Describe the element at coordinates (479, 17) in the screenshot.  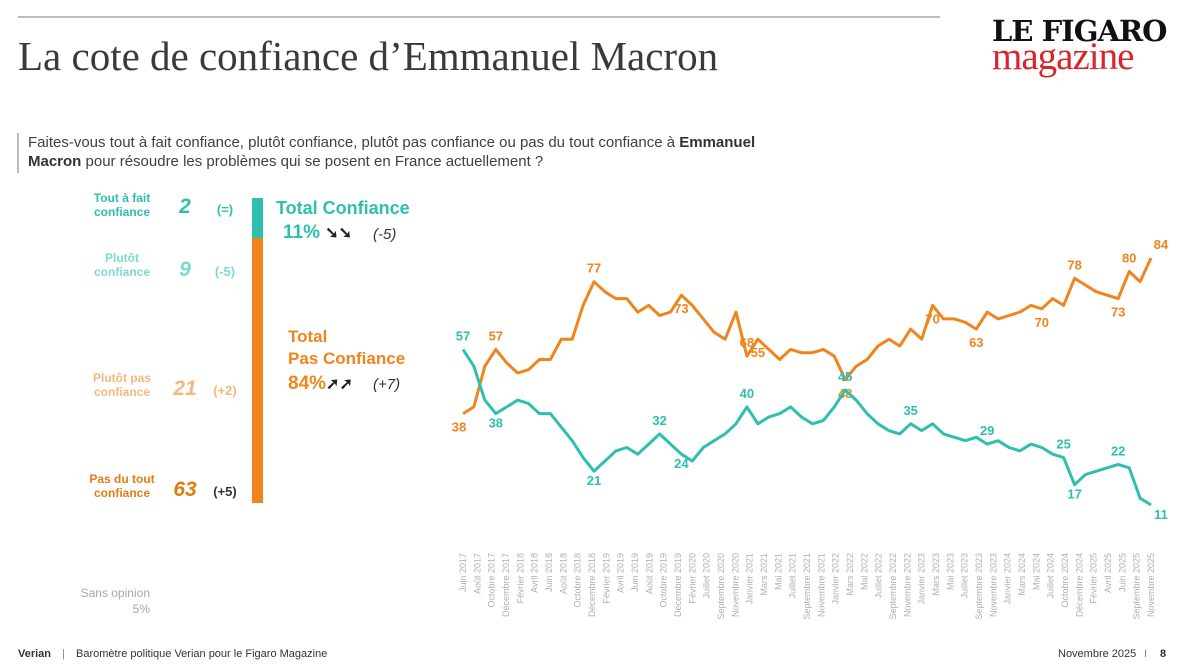
I see `title-divider` at that location.